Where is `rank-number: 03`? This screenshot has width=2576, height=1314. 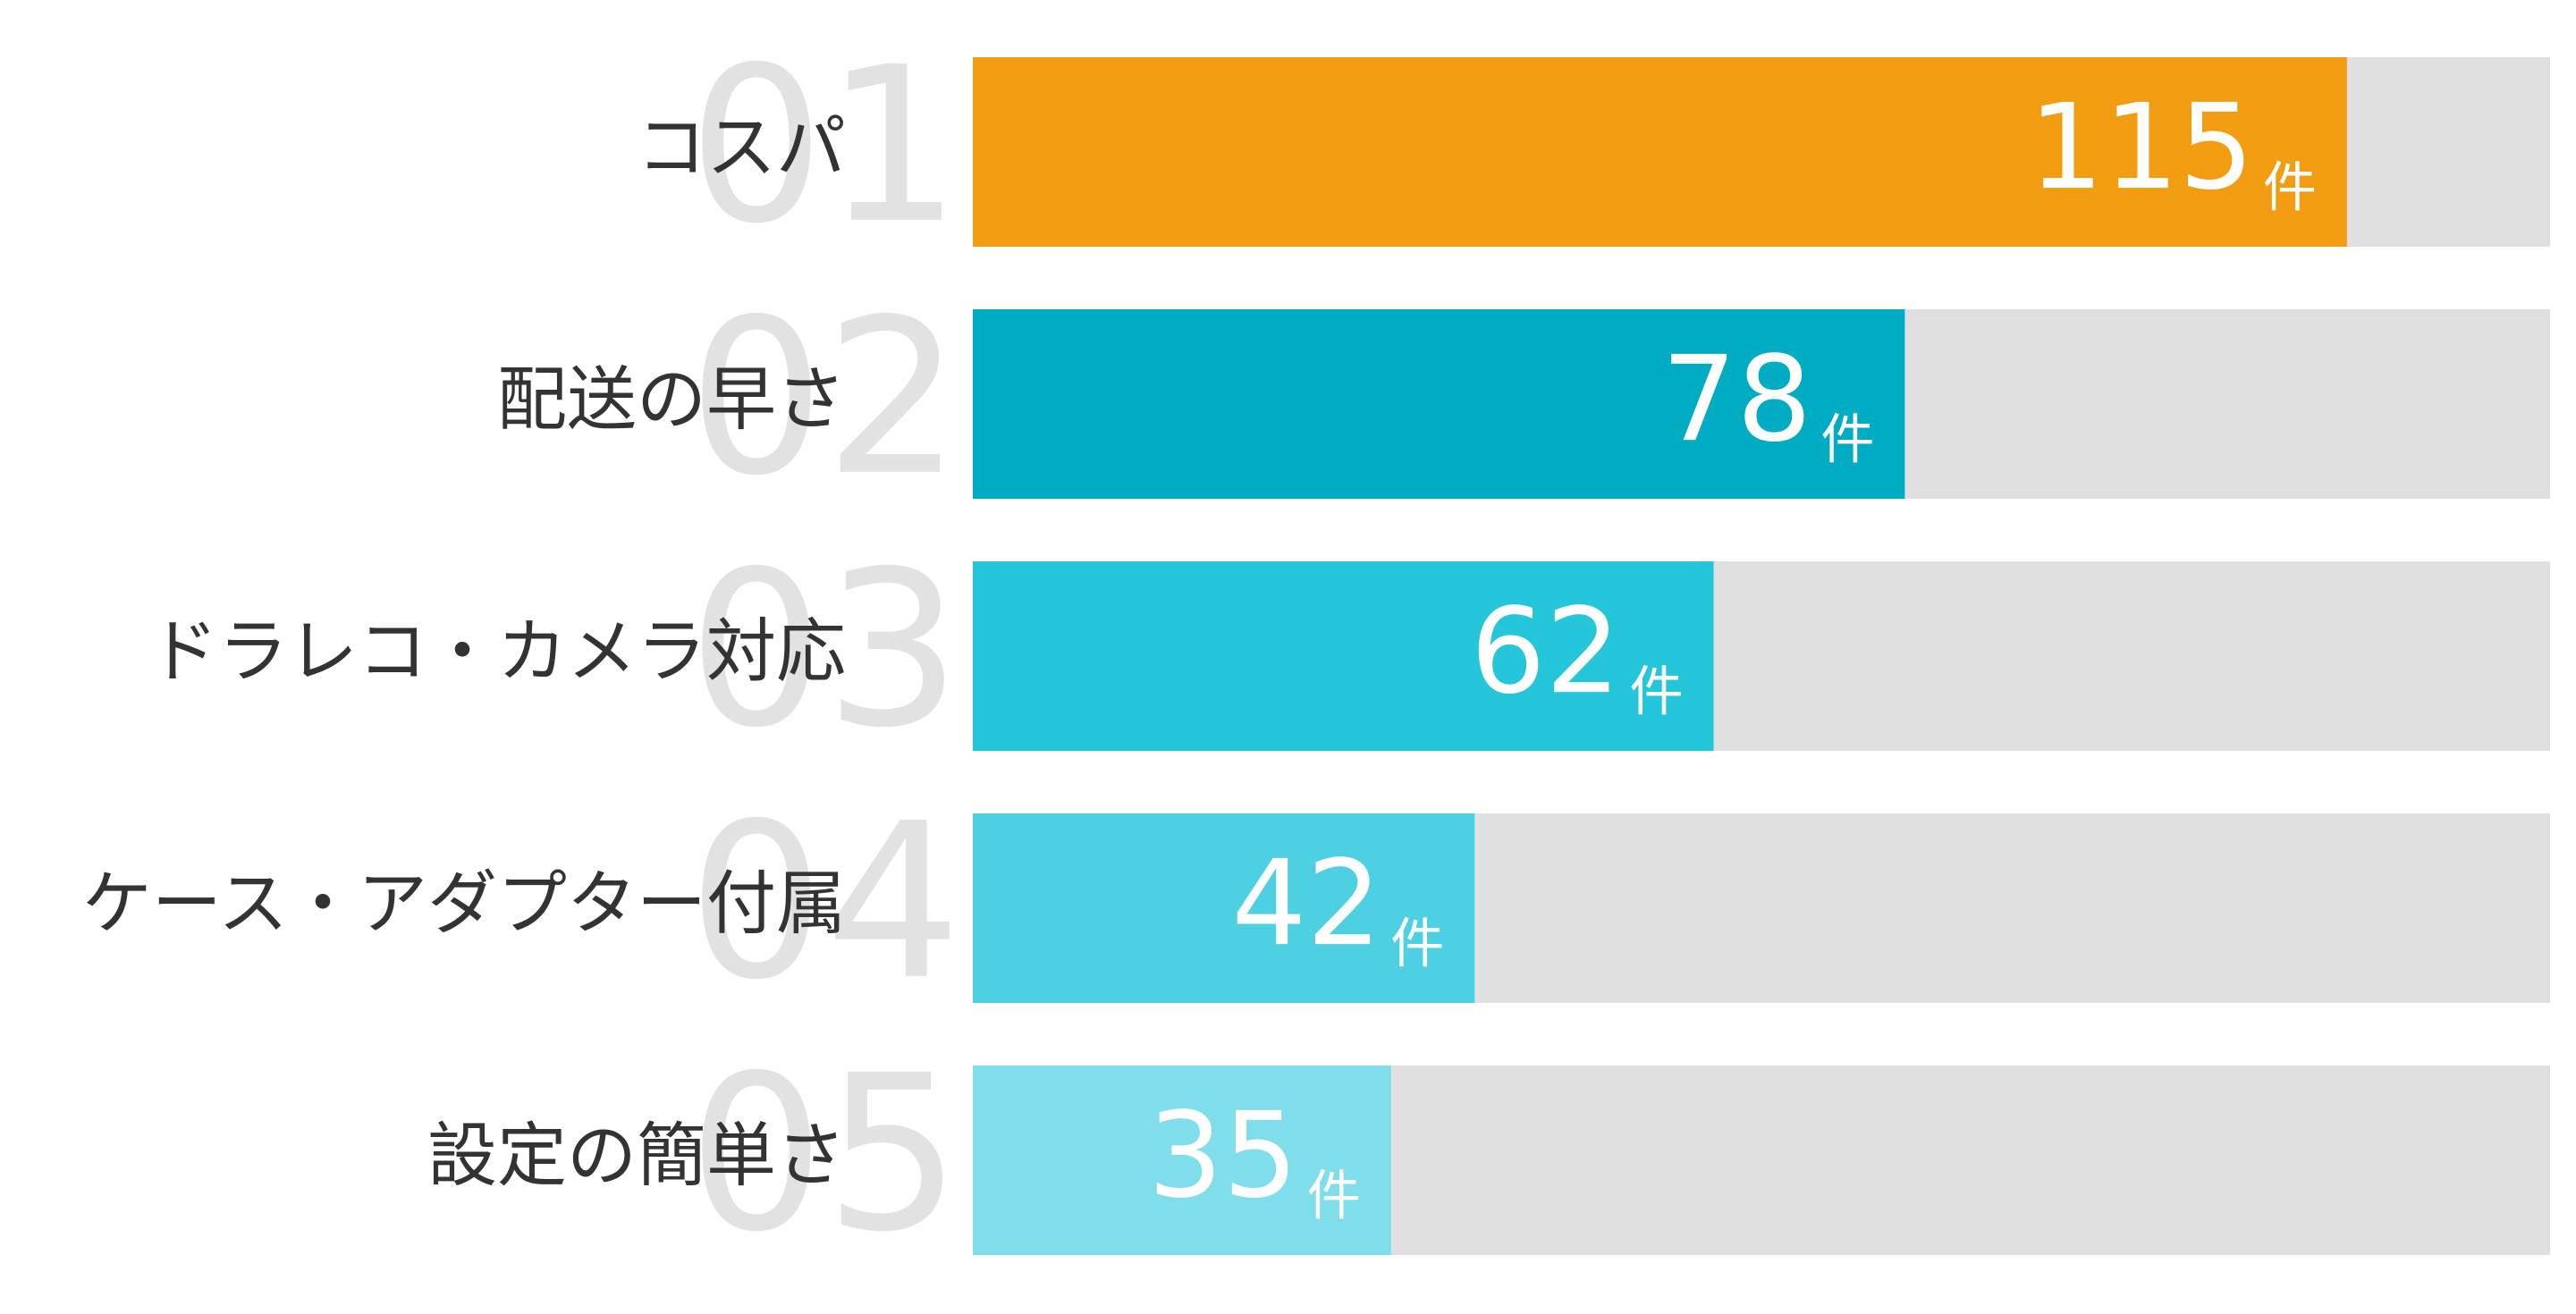 rank-number: 03 is located at coordinates (824, 650).